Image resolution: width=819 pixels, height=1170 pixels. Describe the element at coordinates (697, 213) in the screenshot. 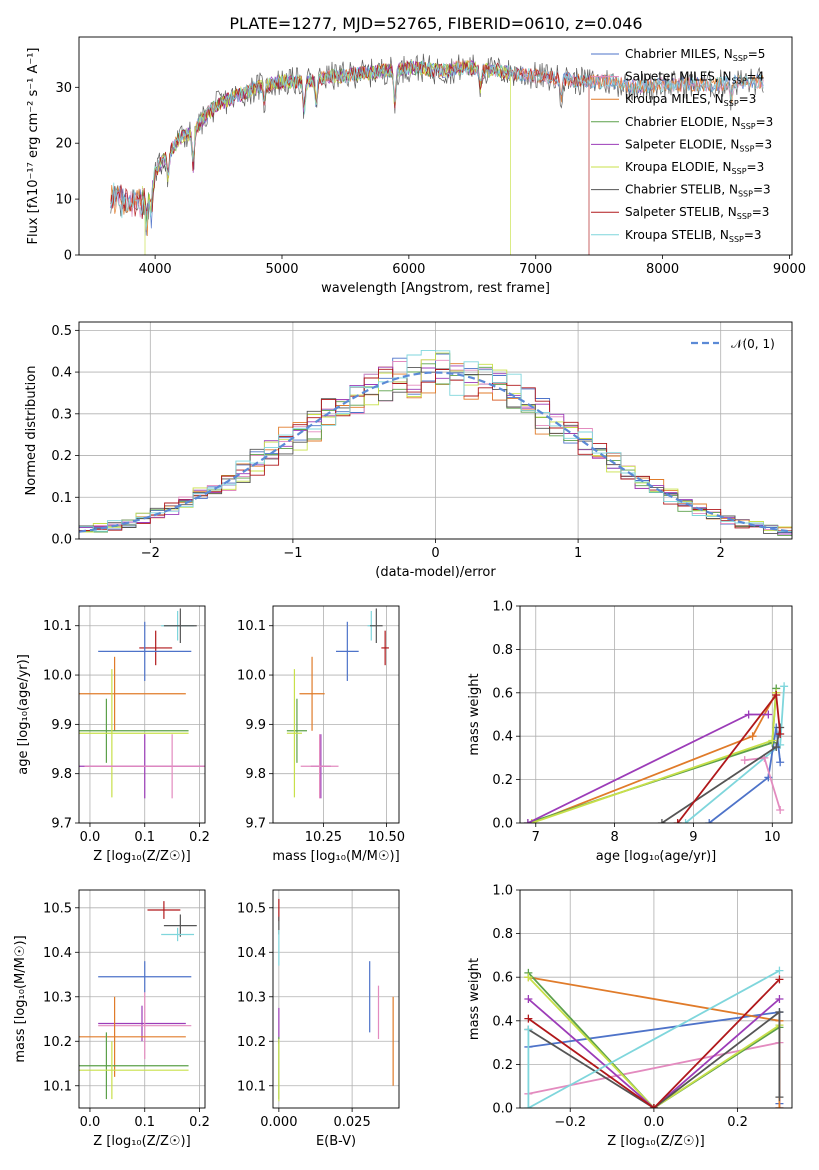

I see `legend-label: Salpeter STELIB, NSSP=3` at that location.